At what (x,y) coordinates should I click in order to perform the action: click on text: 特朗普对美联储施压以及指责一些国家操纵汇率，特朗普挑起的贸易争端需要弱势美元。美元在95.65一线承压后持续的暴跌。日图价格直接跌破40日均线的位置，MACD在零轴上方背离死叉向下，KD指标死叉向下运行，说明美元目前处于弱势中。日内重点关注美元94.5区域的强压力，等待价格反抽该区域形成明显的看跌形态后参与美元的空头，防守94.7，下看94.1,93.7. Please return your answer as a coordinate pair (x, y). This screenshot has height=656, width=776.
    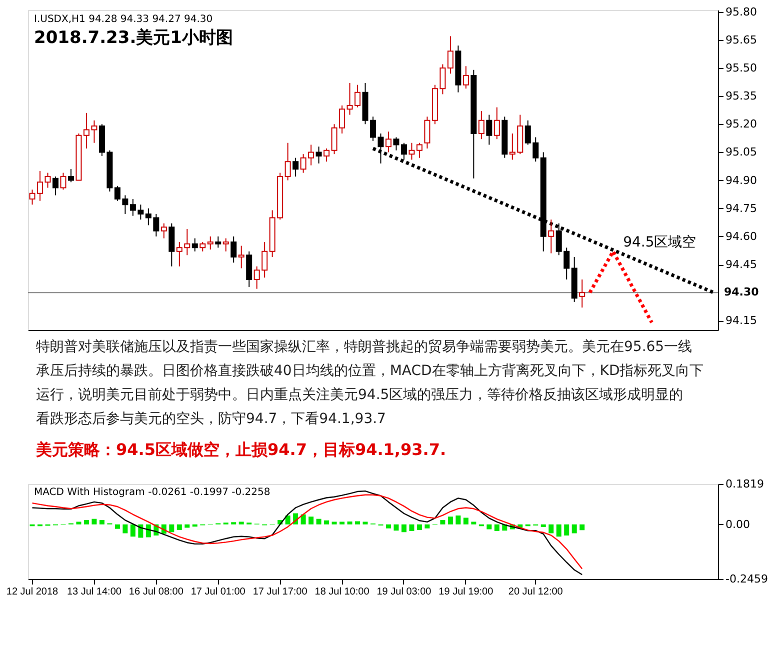
    Looking at the image, I should click on (370, 382).